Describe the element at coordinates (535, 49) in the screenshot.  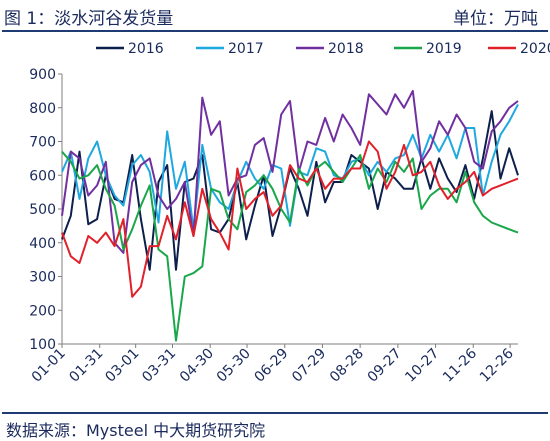
I see `legend-label-2020: 2020` at that location.